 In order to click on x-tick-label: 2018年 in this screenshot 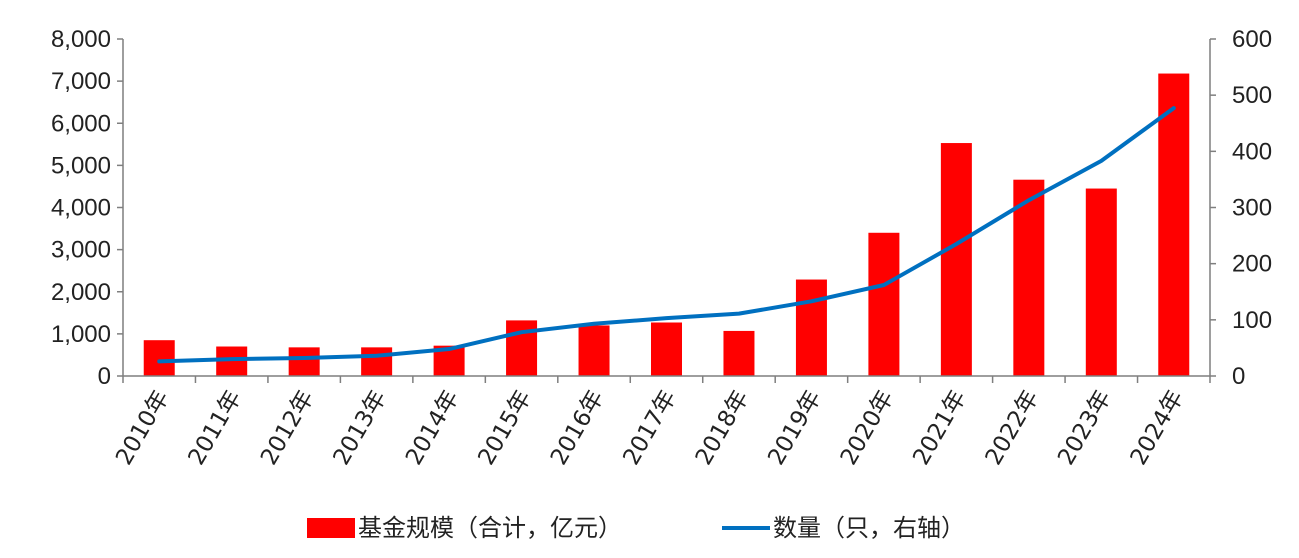, I will do `click(722, 428)`.